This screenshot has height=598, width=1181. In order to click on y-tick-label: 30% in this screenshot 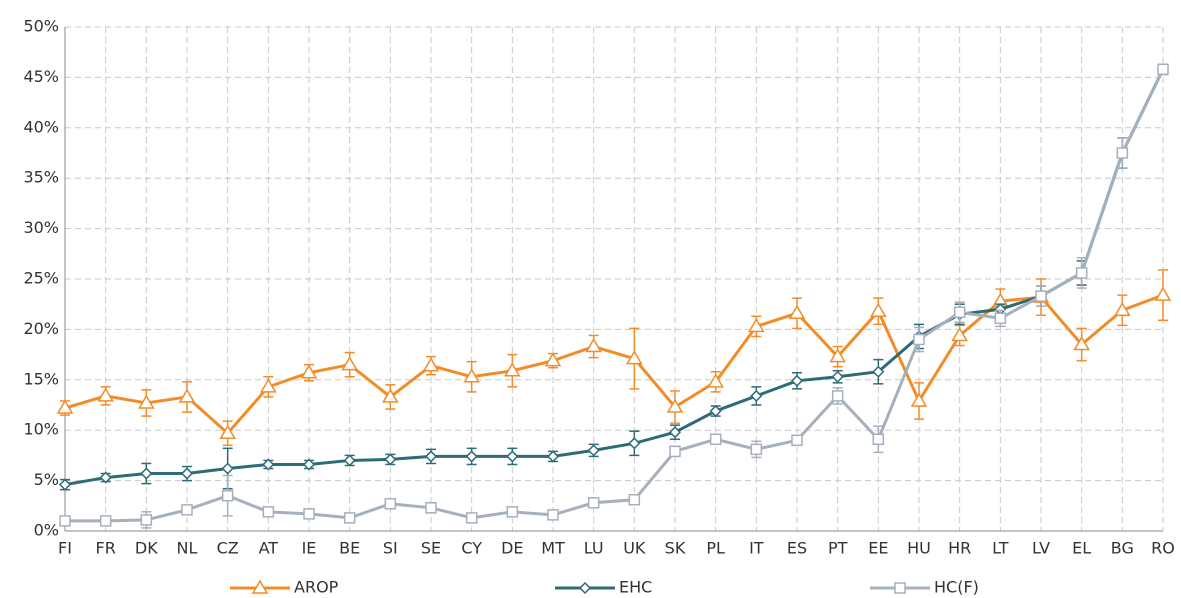, I will do `click(41, 227)`.